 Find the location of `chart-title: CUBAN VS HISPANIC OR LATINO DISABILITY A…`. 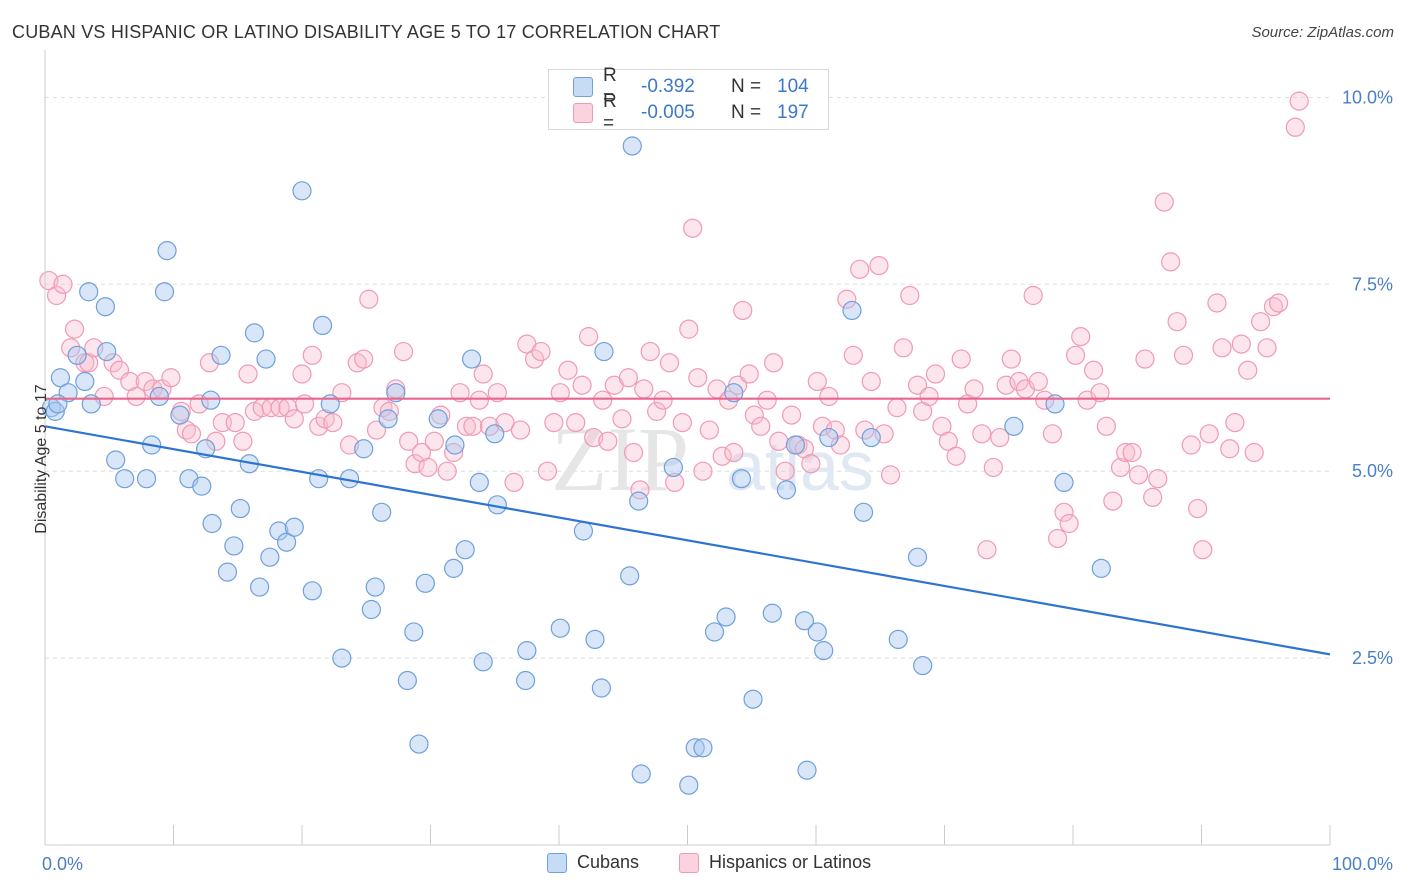

chart-title: CUBAN VS HISPANIC OR LATINO DISABILITY A… is located at coordinates (366, 32).